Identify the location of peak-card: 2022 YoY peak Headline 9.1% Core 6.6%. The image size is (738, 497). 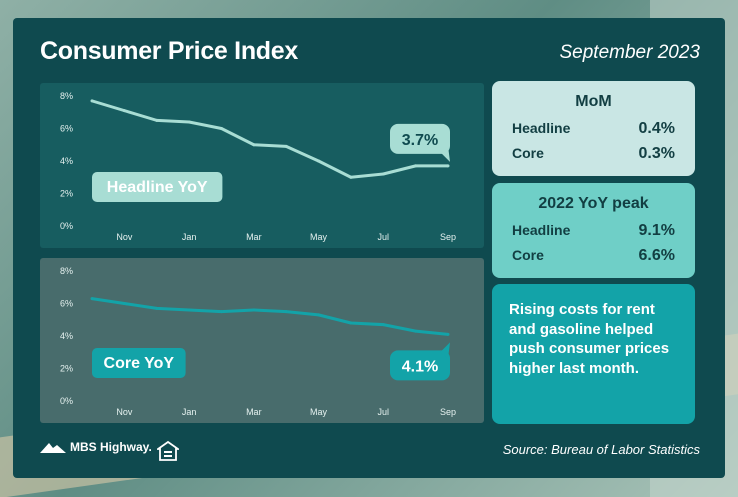
(593, 230).